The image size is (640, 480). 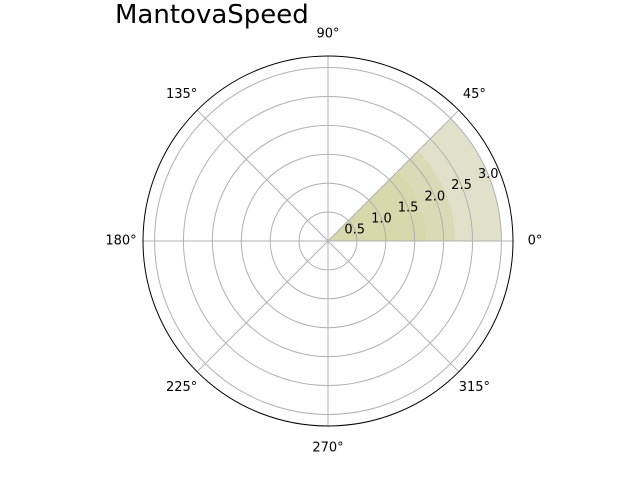 What do you see at coordinates (474, 387) in the screenshot?
I see `theta-tick-label-7: 315°` at bounding box center [474, 387].